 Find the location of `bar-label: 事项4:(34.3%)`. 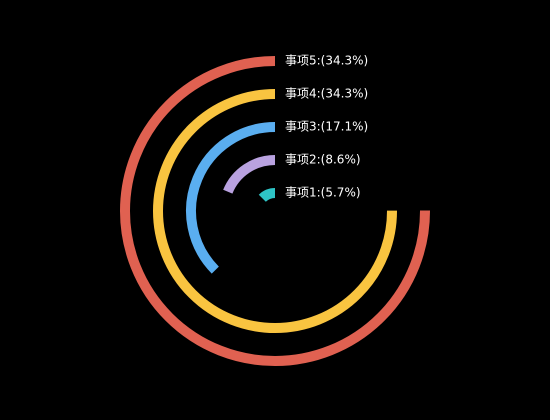

bar-label: 事项4:(34.3%) is located at coordinates (326, 94).